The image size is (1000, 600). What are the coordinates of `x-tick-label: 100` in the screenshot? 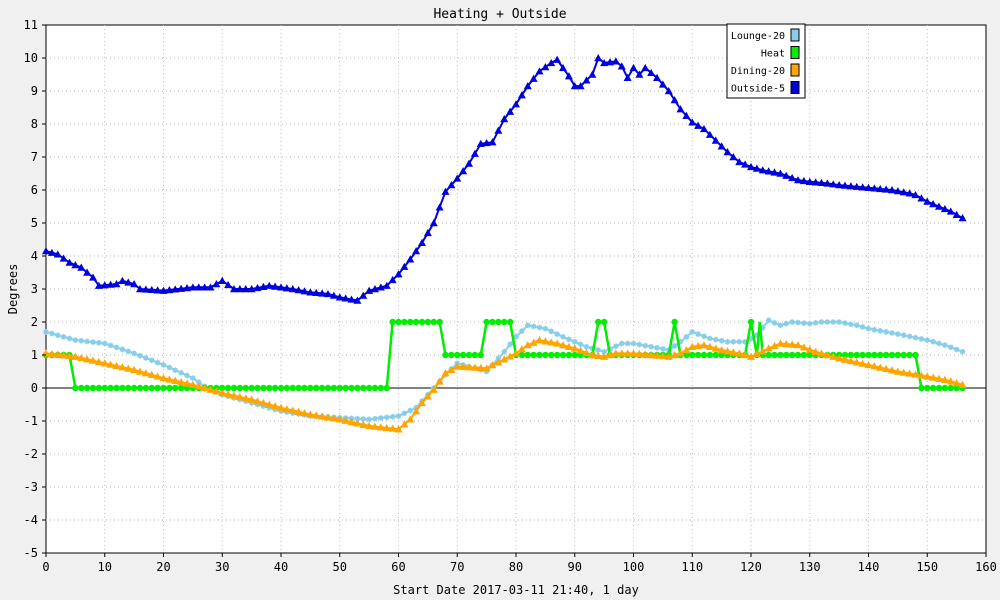 It's located at (634, 567).